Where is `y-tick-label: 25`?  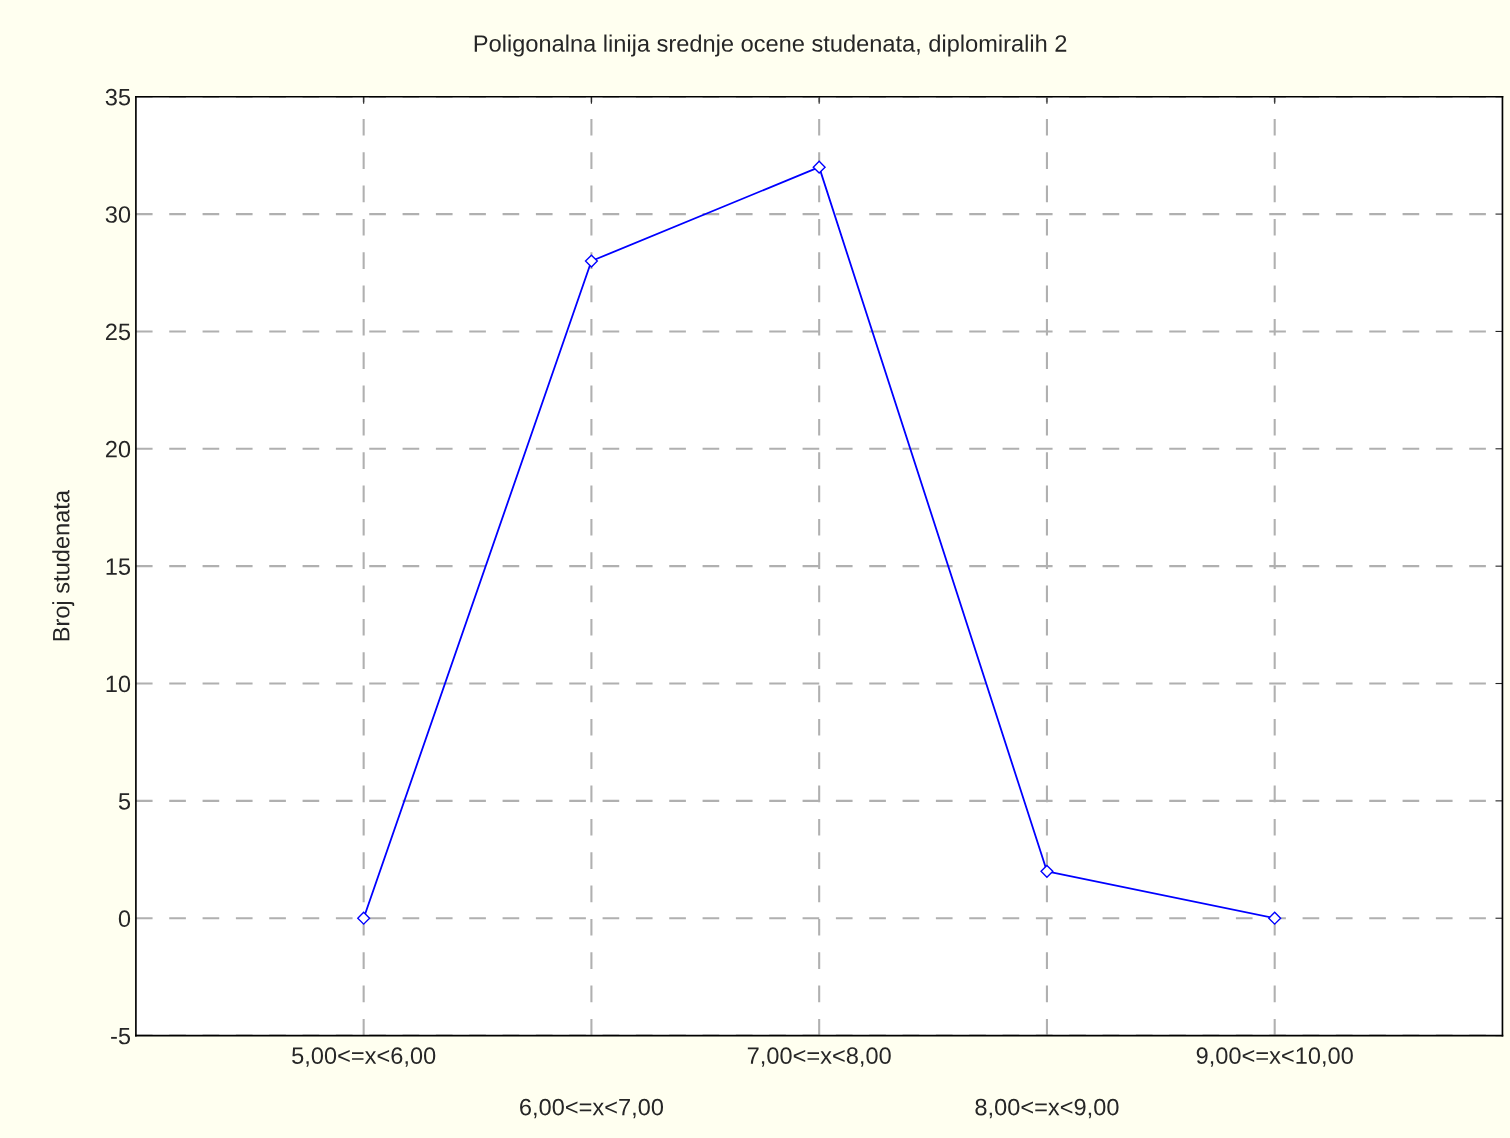
y-tick-label: 25 is located at coordinates (118, 332).